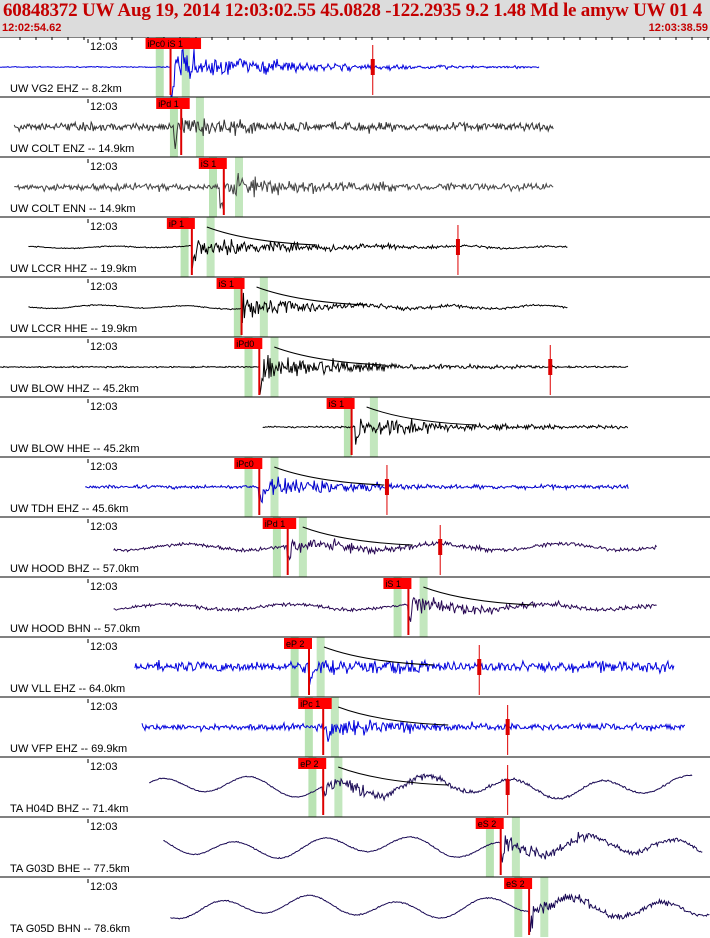 The height and width of the screenshot is (938, 710). What do you see at coordinates (74, 569) in the screenshot?
I see `trace-channel-label: UW HOOD BHZ -- 57.0km` at bounding box center [74, 569].